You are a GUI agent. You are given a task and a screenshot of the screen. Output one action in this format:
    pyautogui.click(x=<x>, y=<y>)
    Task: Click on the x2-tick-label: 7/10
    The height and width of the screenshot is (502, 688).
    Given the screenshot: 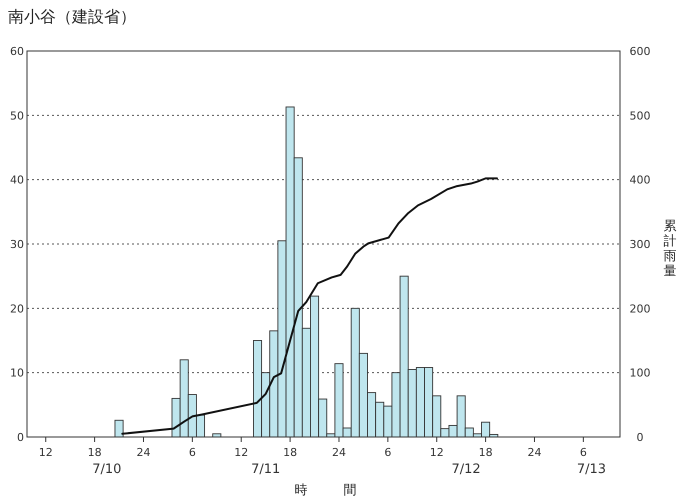 What is the action you would take?
    pyautogui.click(x=107, y=469)
    